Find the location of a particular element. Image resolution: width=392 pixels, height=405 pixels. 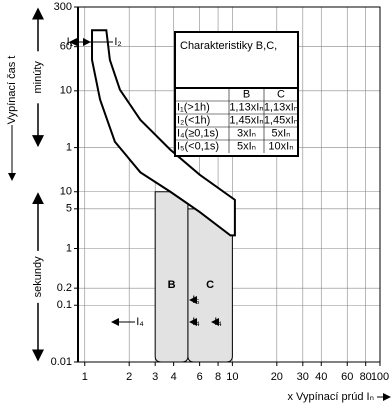

table-cell: 10xIₙ is located at coordinates (280, 146).